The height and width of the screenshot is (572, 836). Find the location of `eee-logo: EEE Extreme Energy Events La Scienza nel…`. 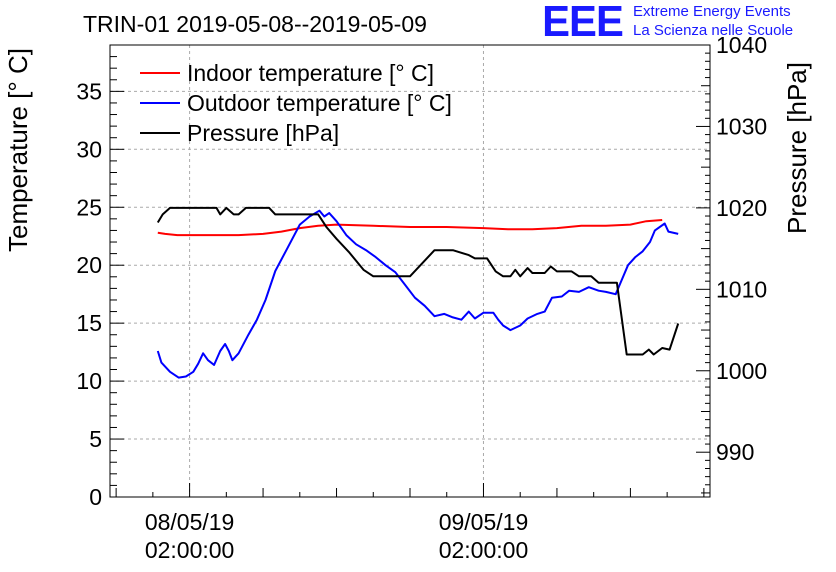

eee-logo: EEE Extreme Energy Events La Scienza nel… is located at coordinates (666, 23).